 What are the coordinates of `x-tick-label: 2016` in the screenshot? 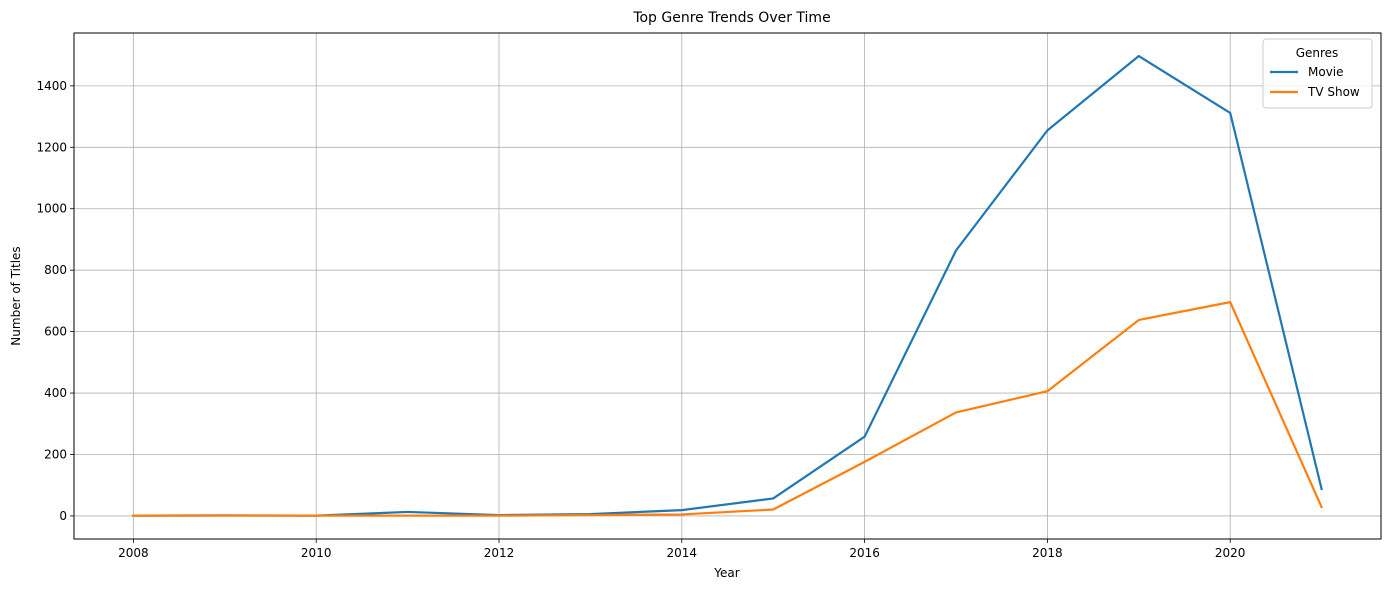 It's located at (864, 553).